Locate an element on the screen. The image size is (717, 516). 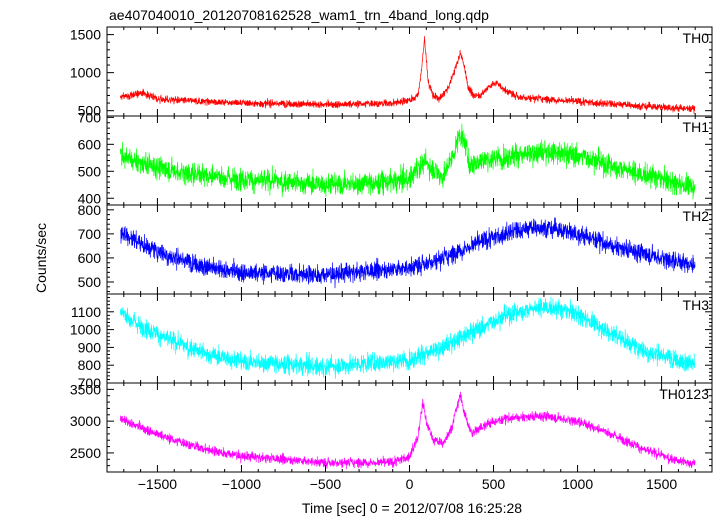
panel-label: TH1 is located at coordinates (696, 127).